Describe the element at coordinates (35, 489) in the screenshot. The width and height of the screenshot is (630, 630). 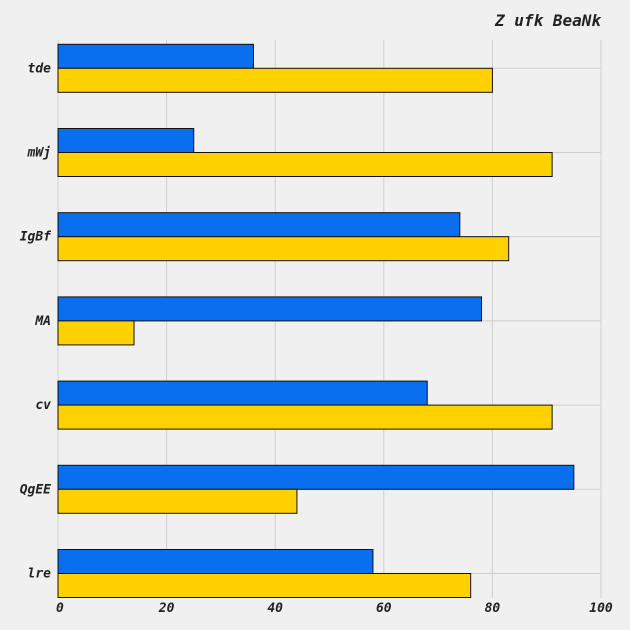
I see `y-tick-label: QgEE` at that location.